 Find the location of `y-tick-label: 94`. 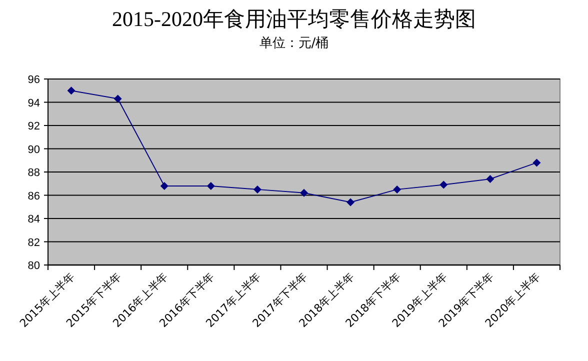

y-tick-label: 94 is located at coordinates (34, 103).